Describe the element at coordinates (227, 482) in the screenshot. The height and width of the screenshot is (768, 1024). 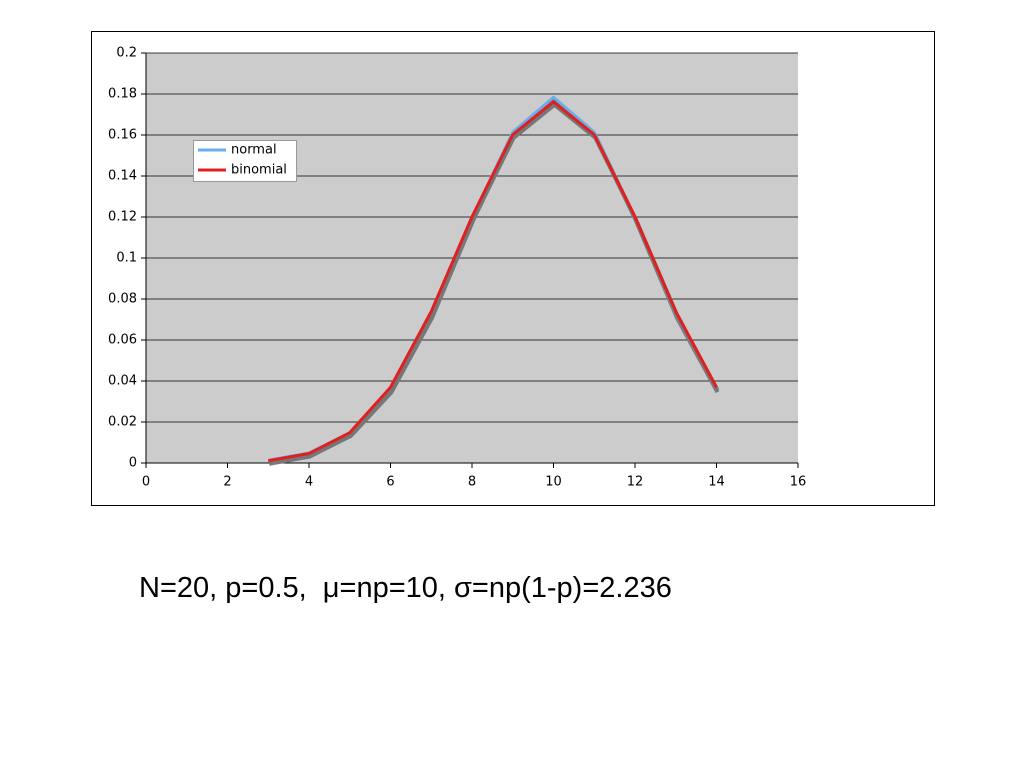
I see `x-tick-label: 2` at that location.